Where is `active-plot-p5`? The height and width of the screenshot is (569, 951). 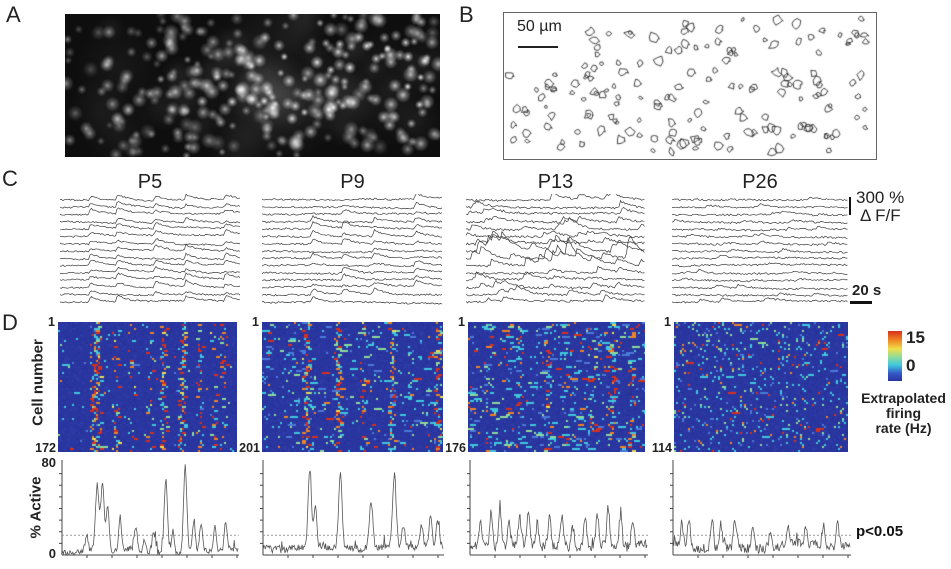
active-plot-p5 is located at coordinates (149, 509).